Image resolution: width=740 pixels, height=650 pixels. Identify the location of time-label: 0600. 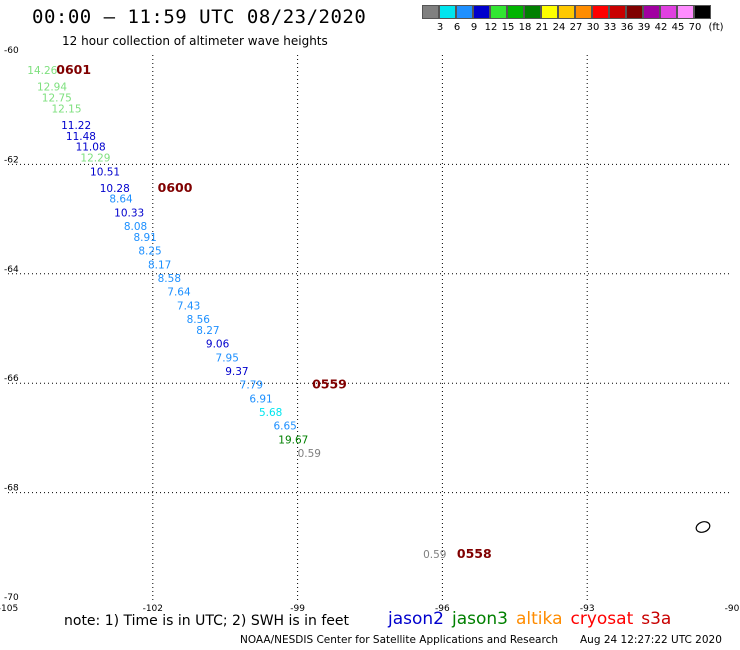
(175, 187).